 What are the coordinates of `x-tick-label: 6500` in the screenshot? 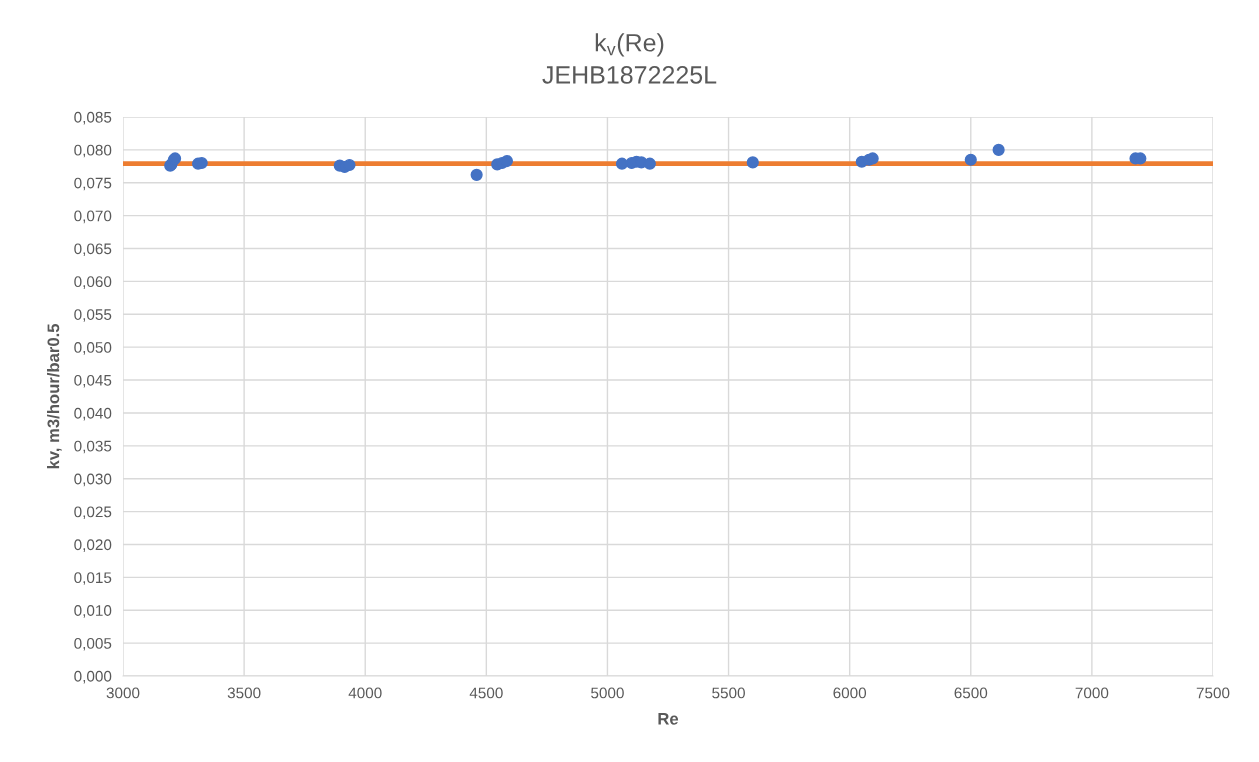 It's located at (971, 693).